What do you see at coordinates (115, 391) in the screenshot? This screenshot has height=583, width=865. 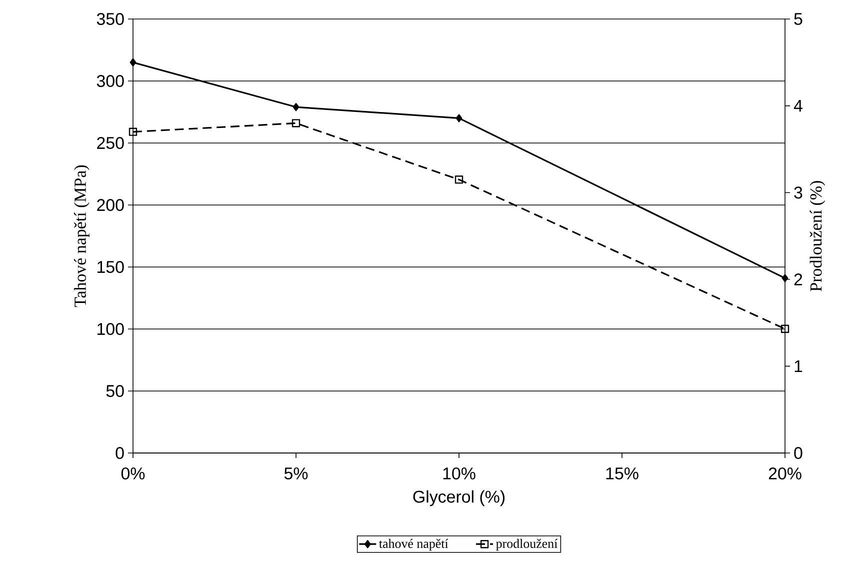 I see `y-tick-label: 50` at bounding box center [115, 391].